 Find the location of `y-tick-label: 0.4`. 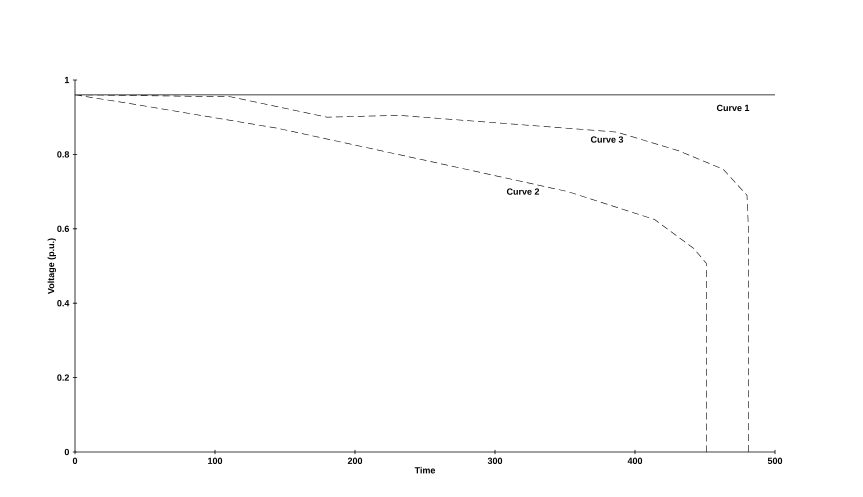

y-tick-label: 0.4 is located at coordinates (63, 303).